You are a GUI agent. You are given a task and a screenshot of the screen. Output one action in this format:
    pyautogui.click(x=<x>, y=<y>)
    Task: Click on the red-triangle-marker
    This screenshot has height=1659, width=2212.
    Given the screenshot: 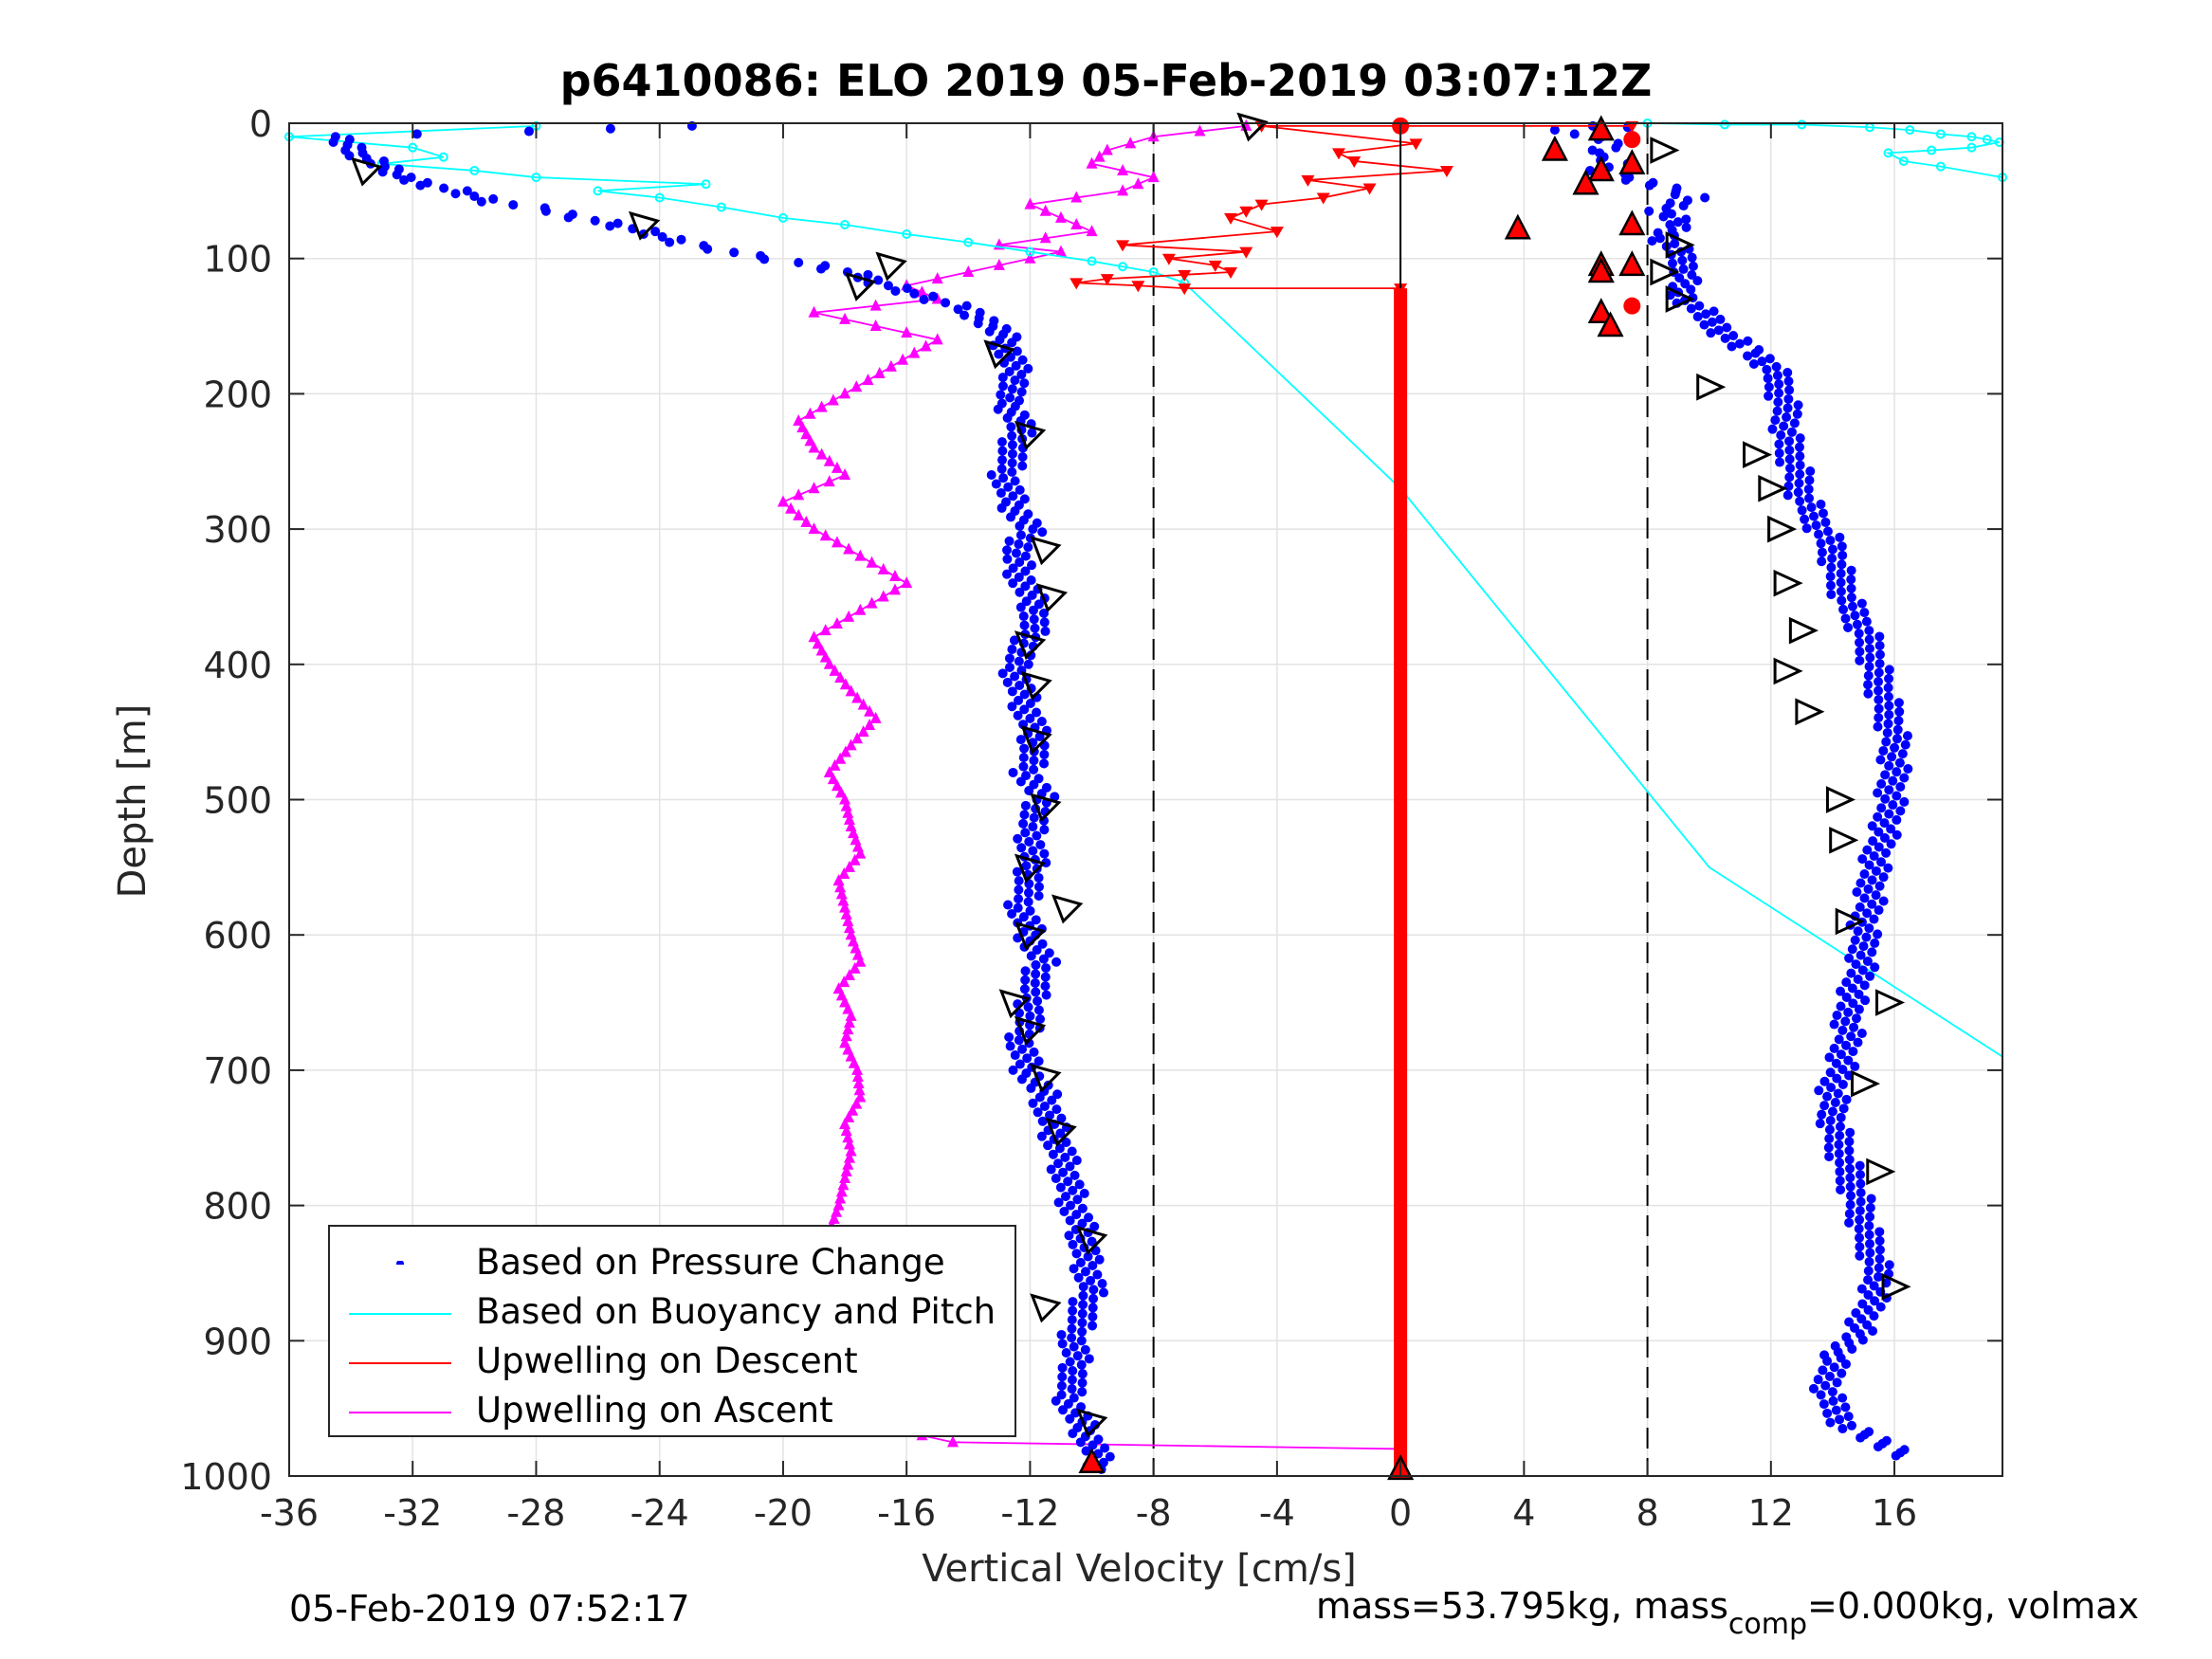 What is the action you would take?
    pyautogui.click(x=1632, y=263)
    